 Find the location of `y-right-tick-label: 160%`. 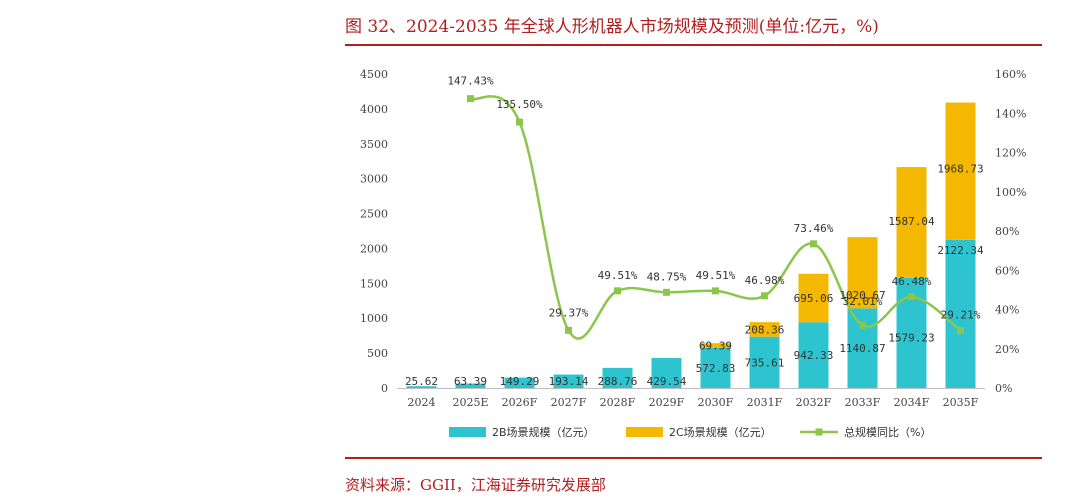

y-right-tick-label: 160% is located at coordinates (1010, 74).